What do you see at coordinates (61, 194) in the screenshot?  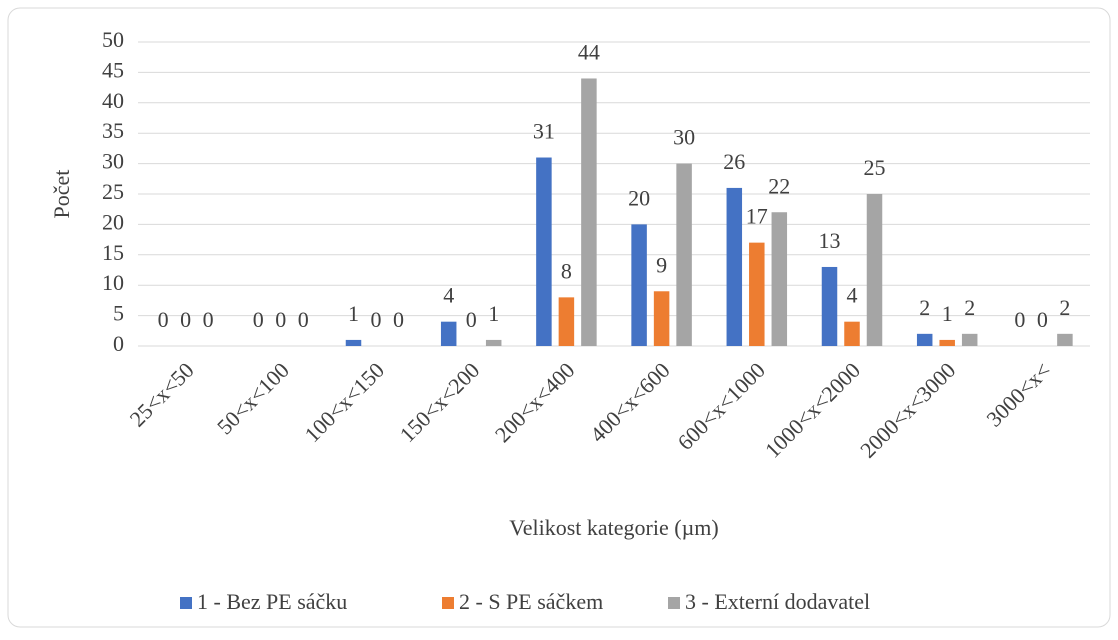 I see `y-axis-title: Počet` at bounding box center [61, 194].